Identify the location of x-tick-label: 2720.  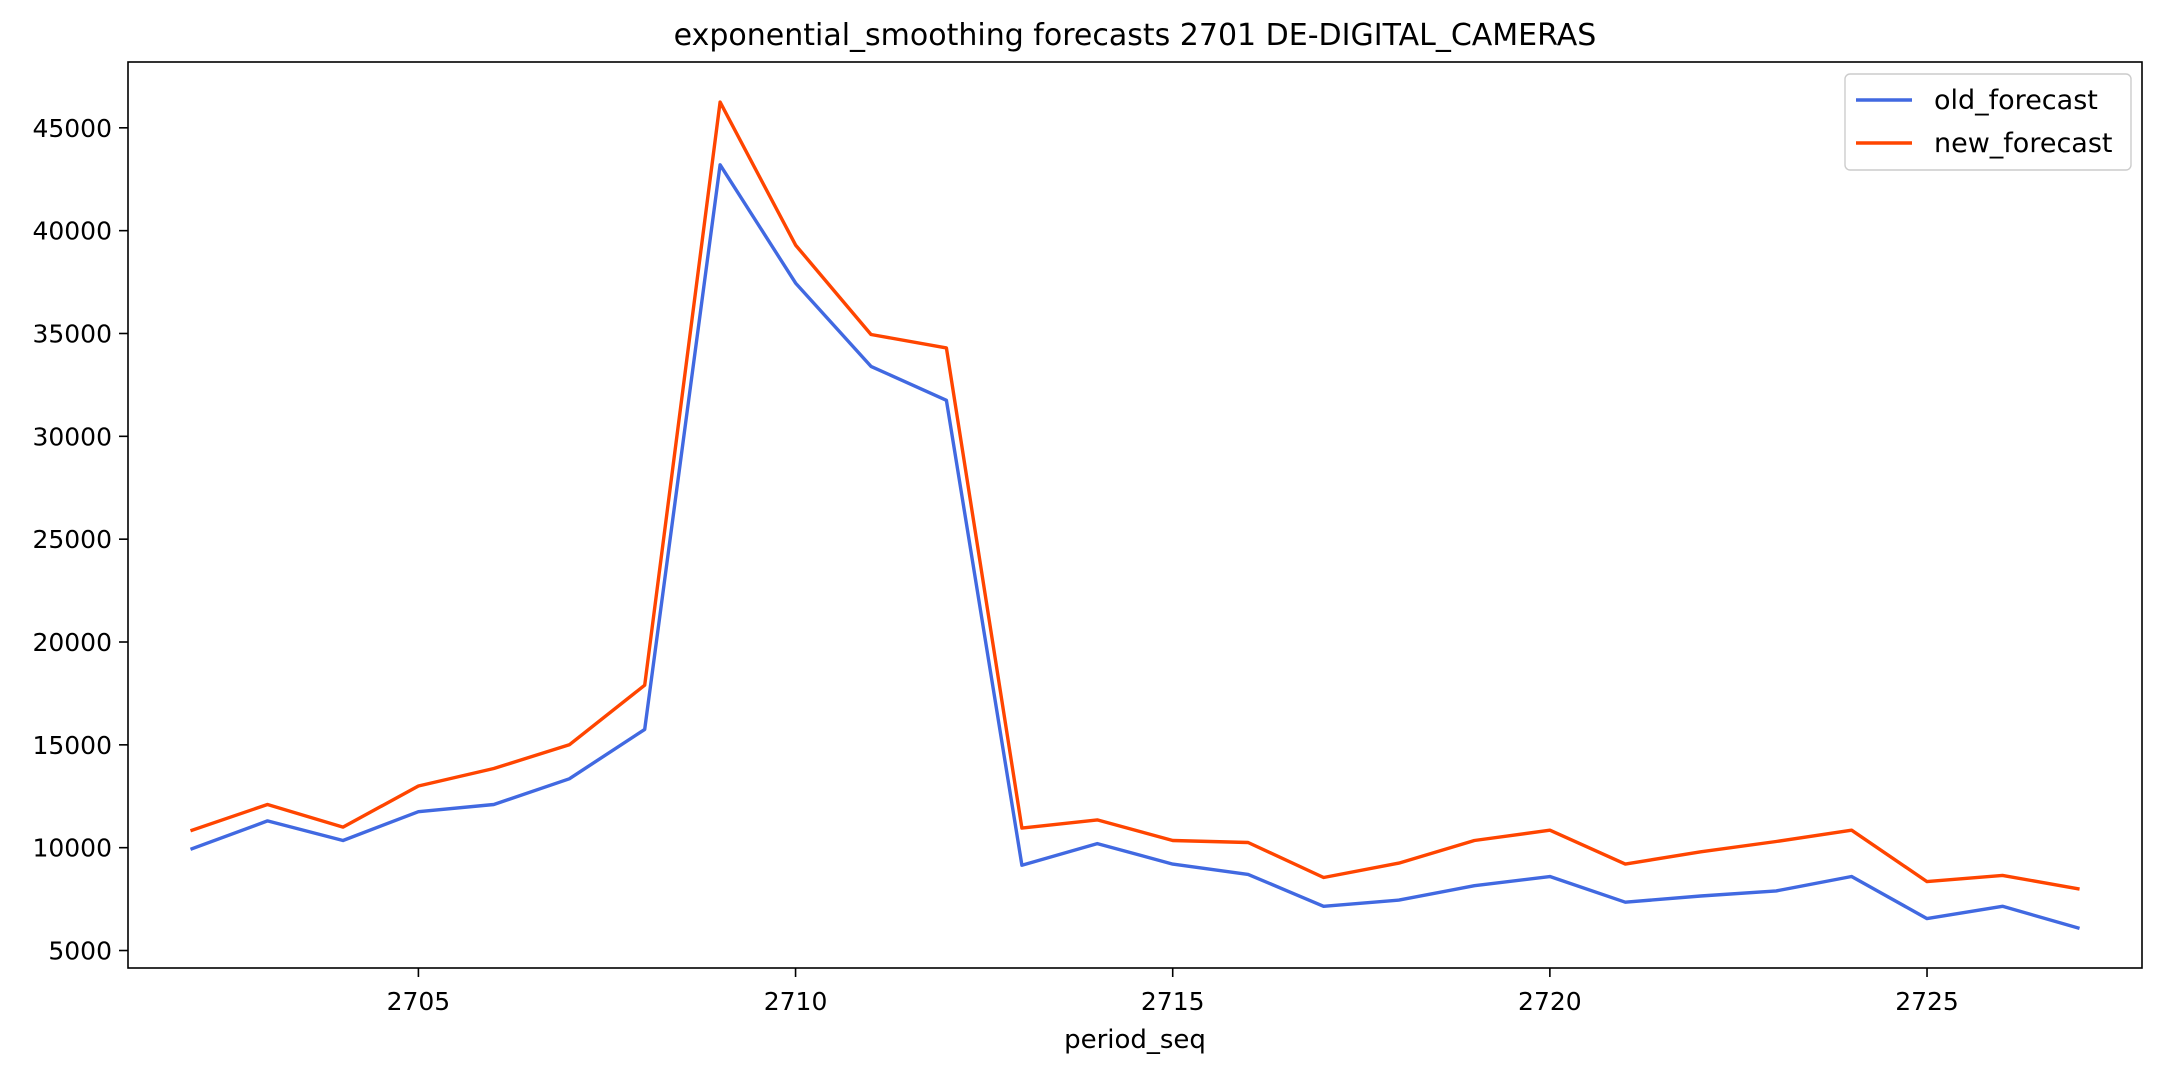
(1550, 1001).